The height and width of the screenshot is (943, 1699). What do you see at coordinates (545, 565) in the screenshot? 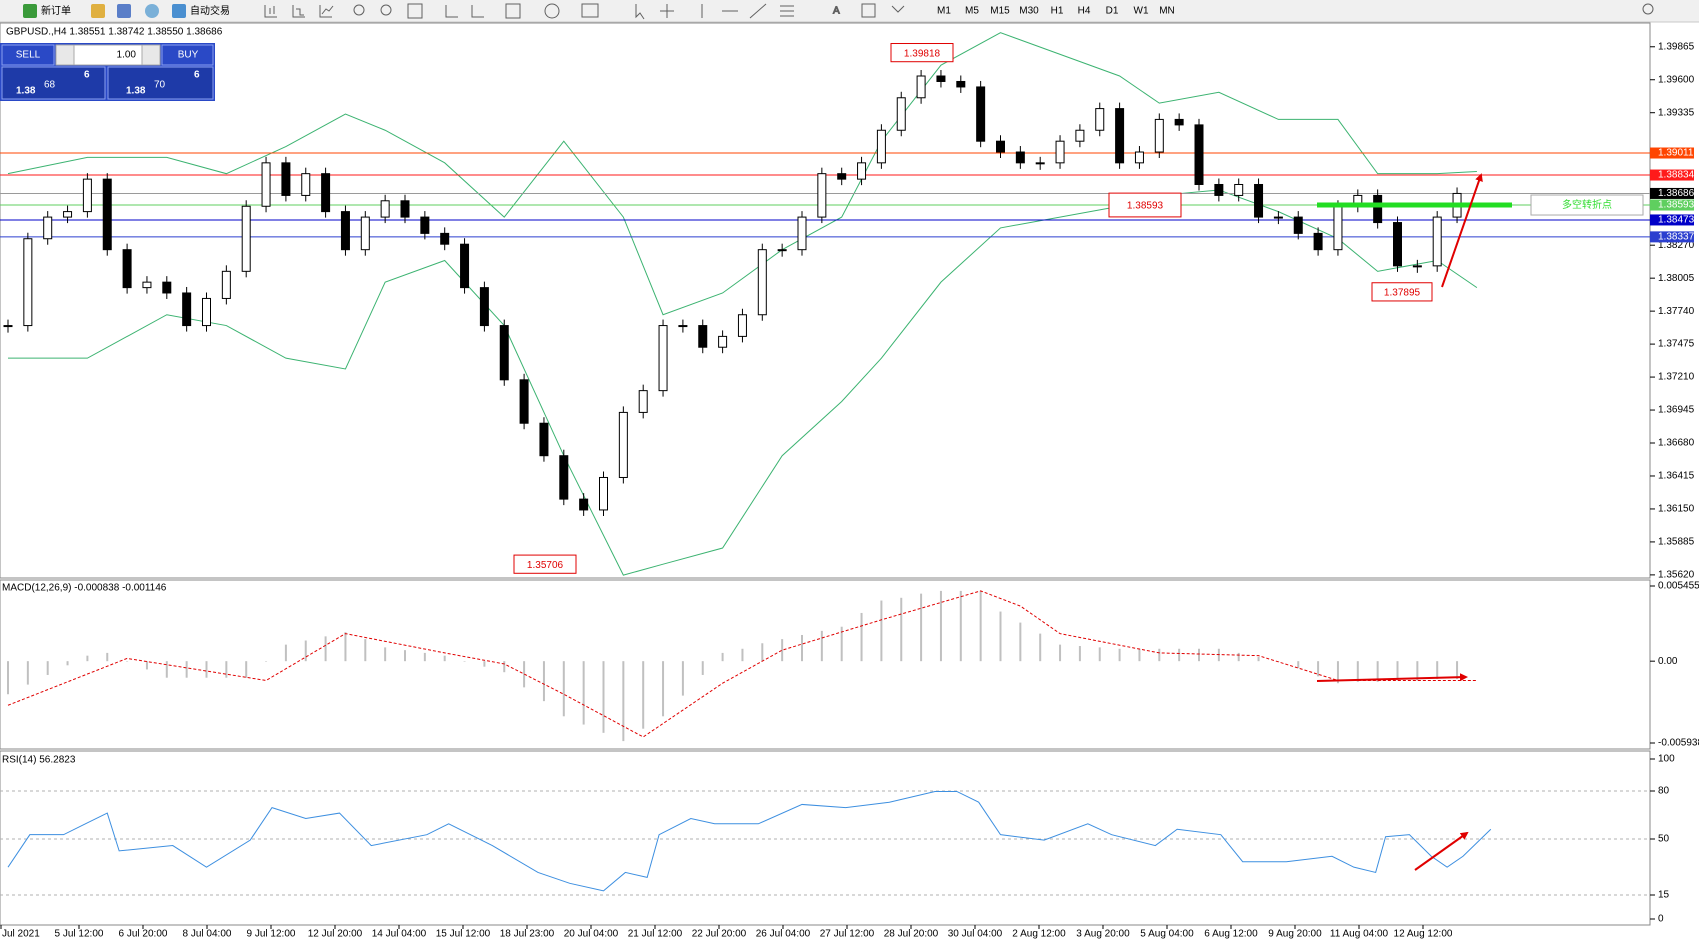
I see `price-annotation: 1.35706` at bounding box center [545, 565].